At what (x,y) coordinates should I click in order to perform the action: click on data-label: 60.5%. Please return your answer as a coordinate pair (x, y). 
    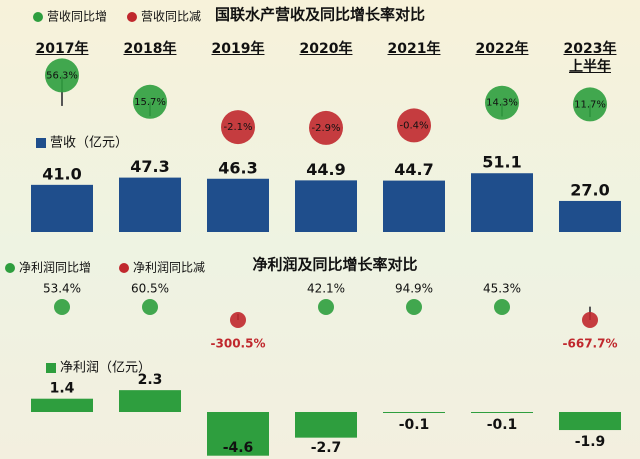
    Looking at the image, I should click on (150, 289).